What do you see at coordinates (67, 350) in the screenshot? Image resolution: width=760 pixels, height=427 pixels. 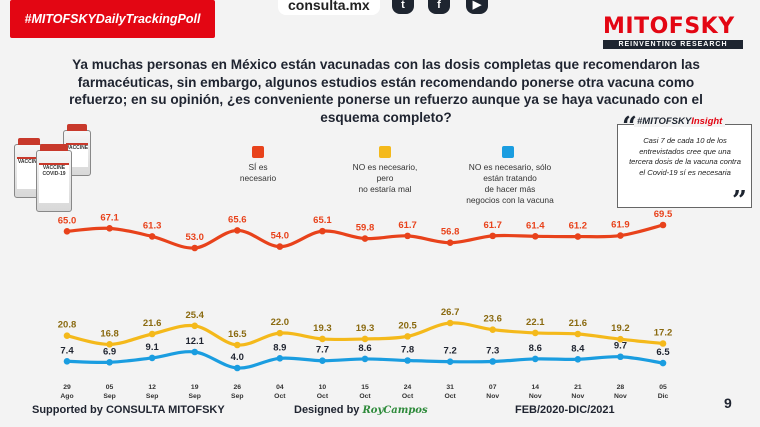 I see `data-label: 7.4` at bounding box center [67, 350].